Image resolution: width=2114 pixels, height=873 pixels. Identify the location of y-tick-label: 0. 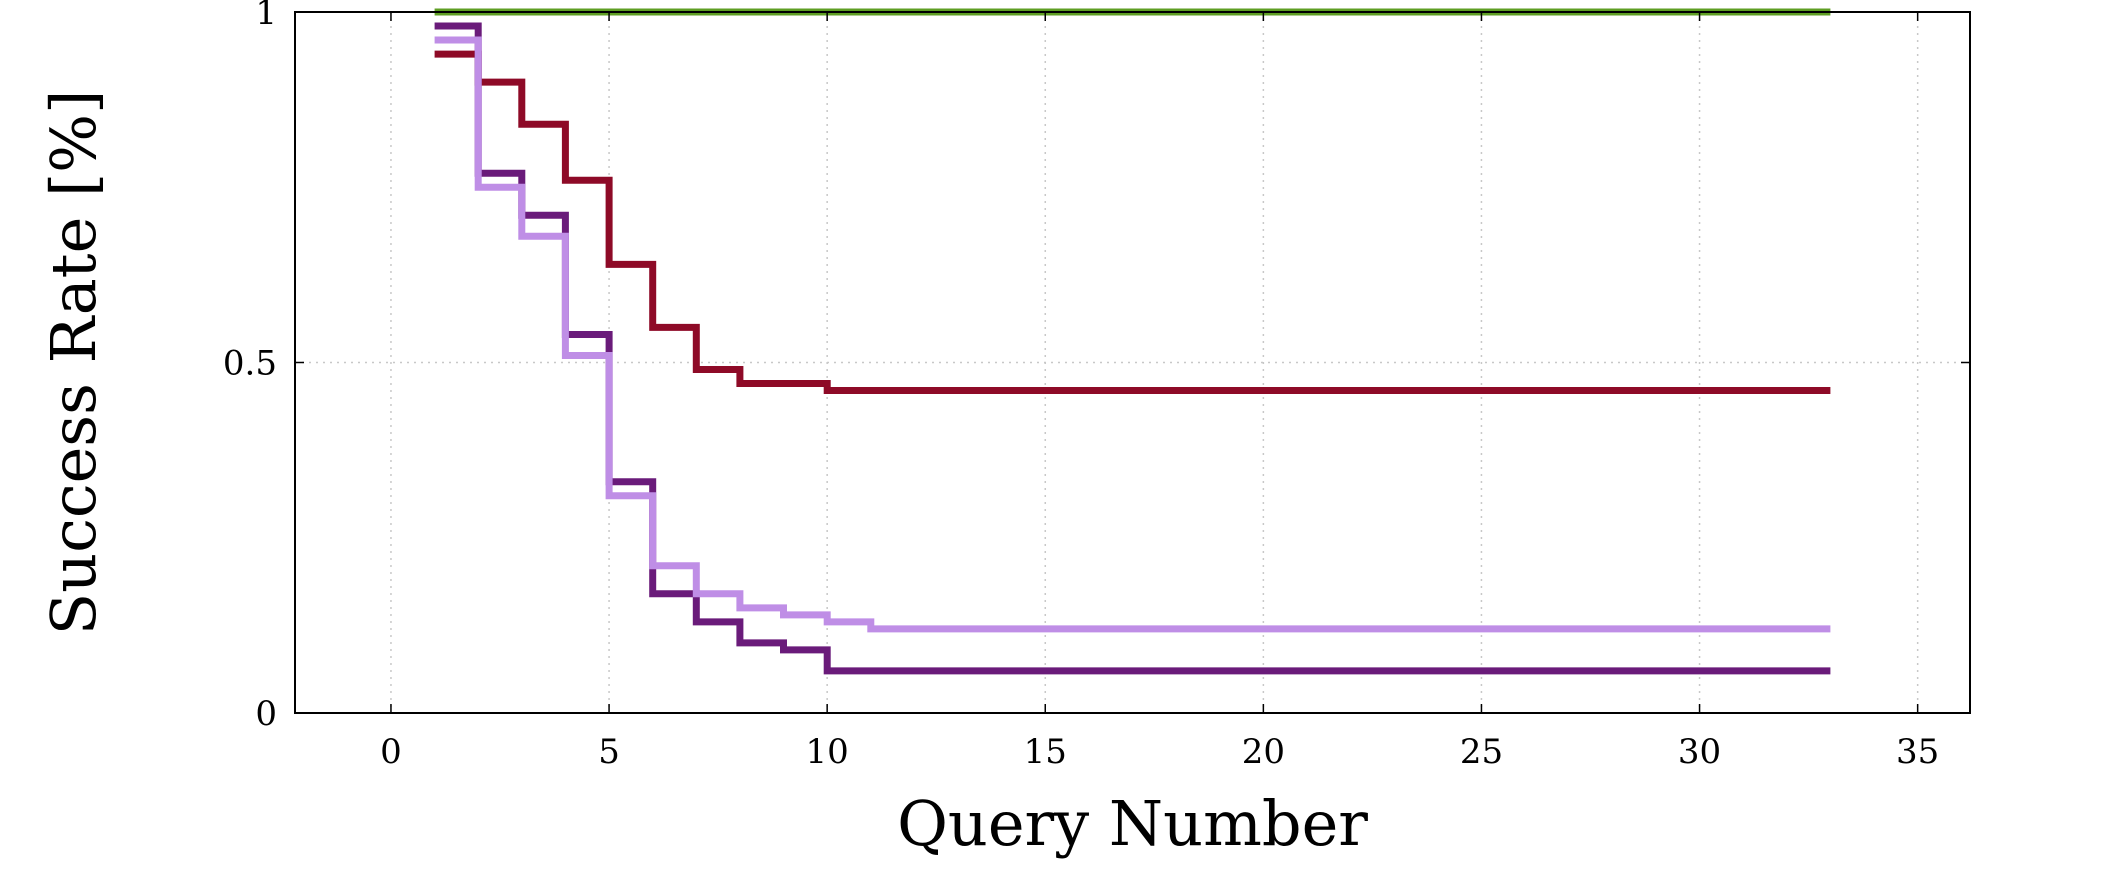
(266, 714).